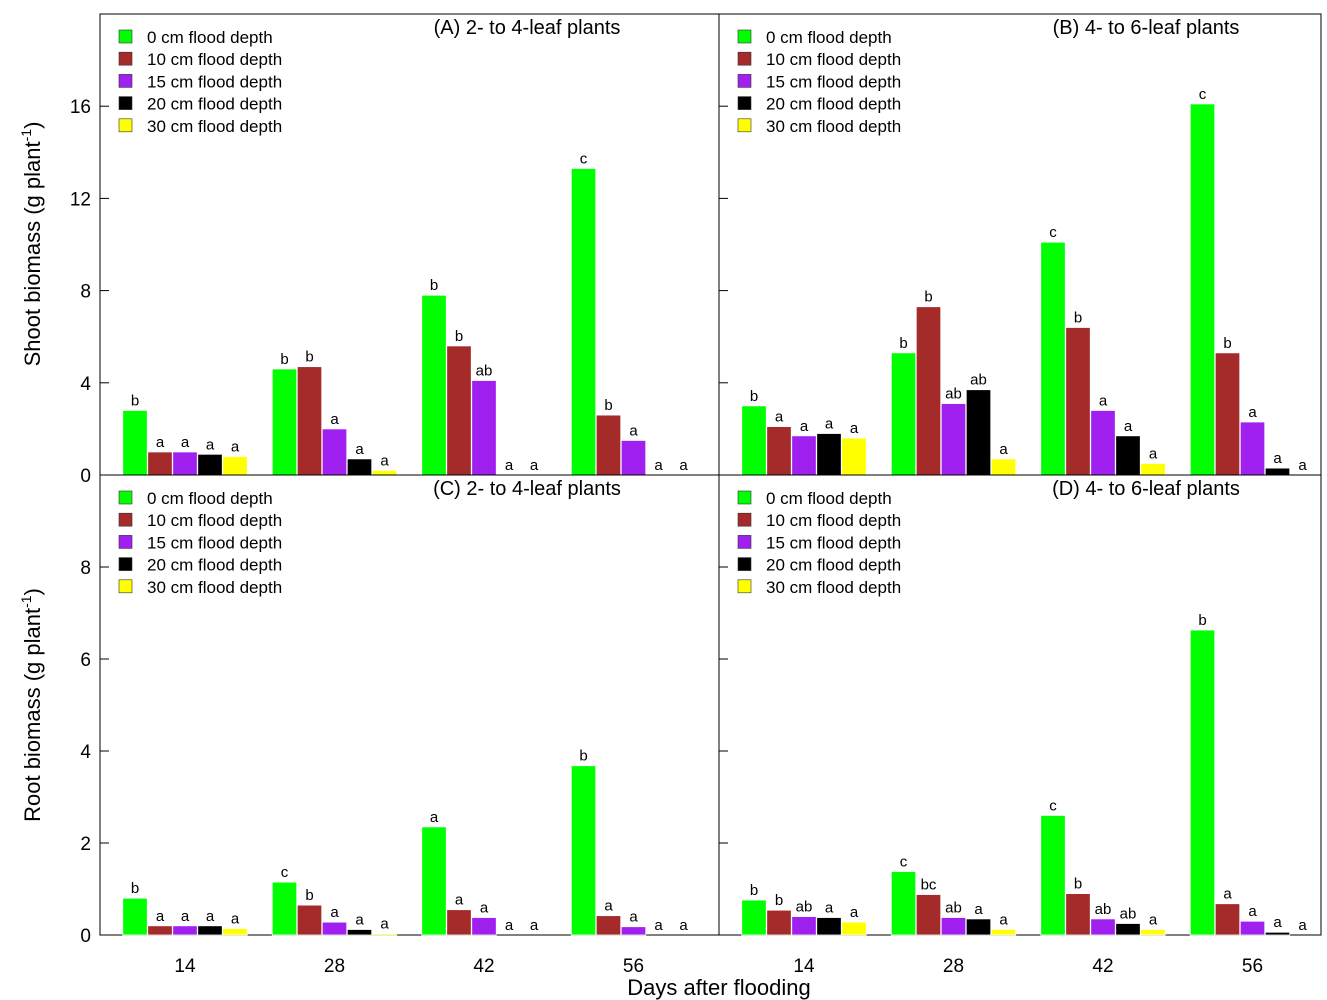 This screenshot has height=1000, width=1327. What do you see at coordinates (185, 442) in the screenshot?
I see `panel-a-sig-label-14-15-cm-flood-depth: a` at bounding box center [185, 442].